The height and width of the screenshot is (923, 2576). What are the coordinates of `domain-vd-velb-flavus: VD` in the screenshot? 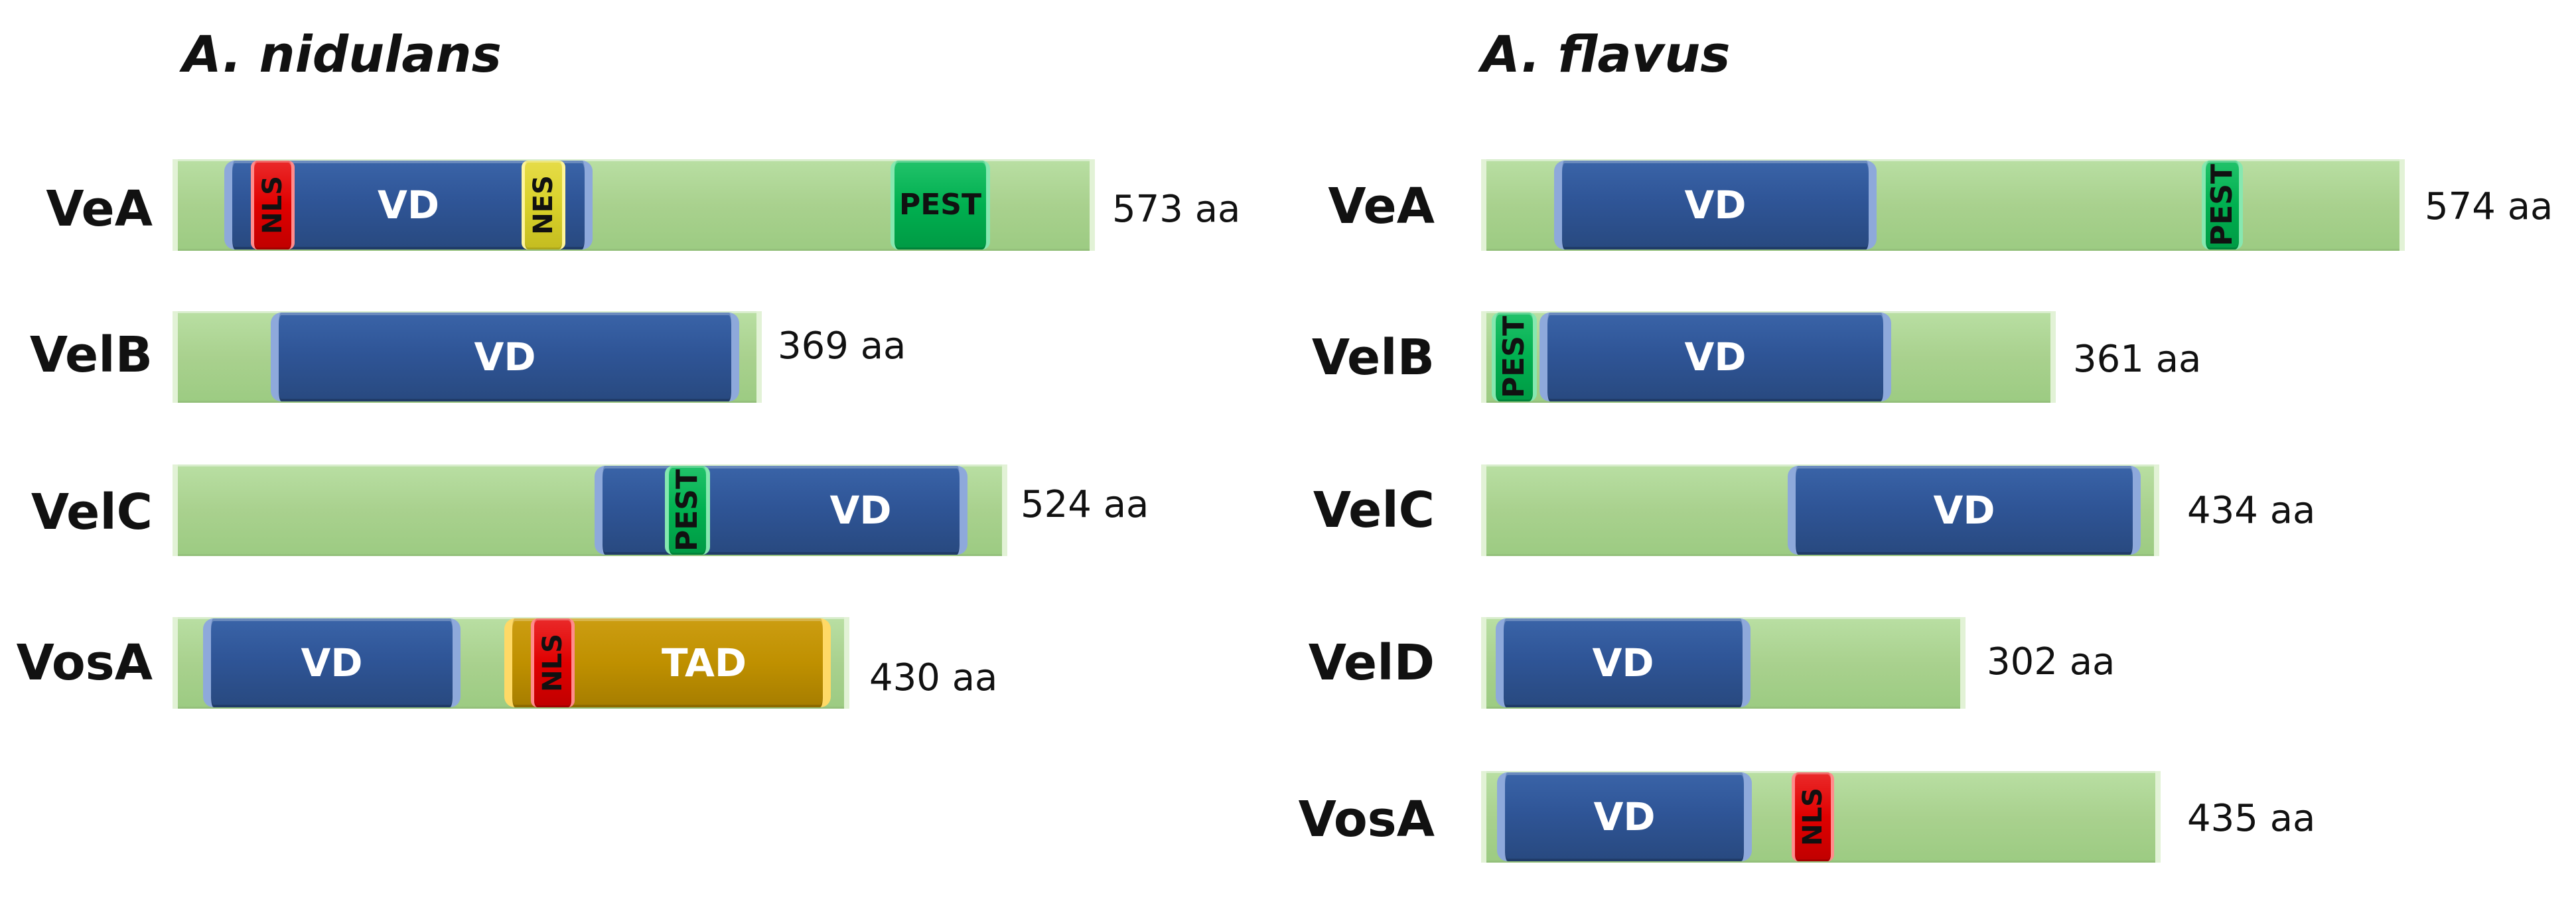 It's located at (1715, 357).